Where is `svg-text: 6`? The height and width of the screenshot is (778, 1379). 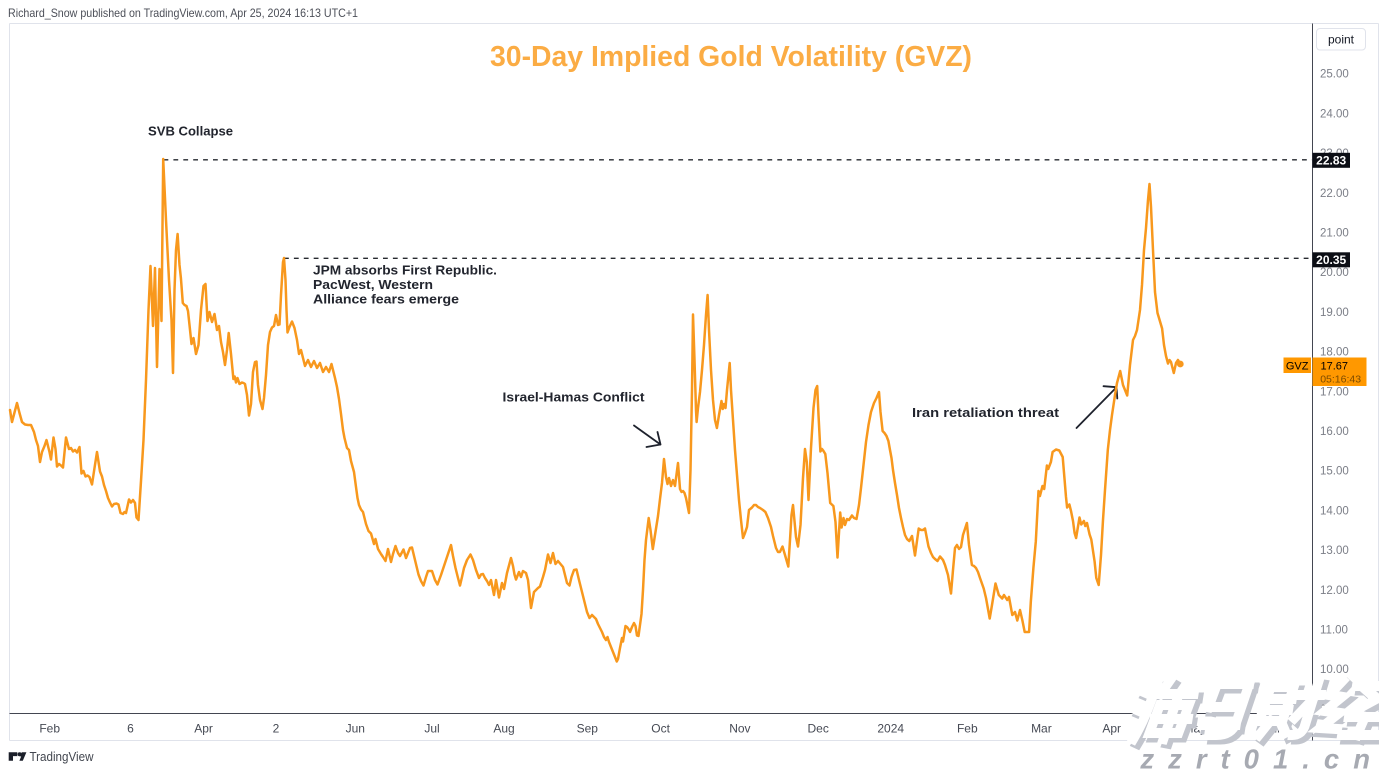
svg-text: 6 is located at coordinates (130, 729).